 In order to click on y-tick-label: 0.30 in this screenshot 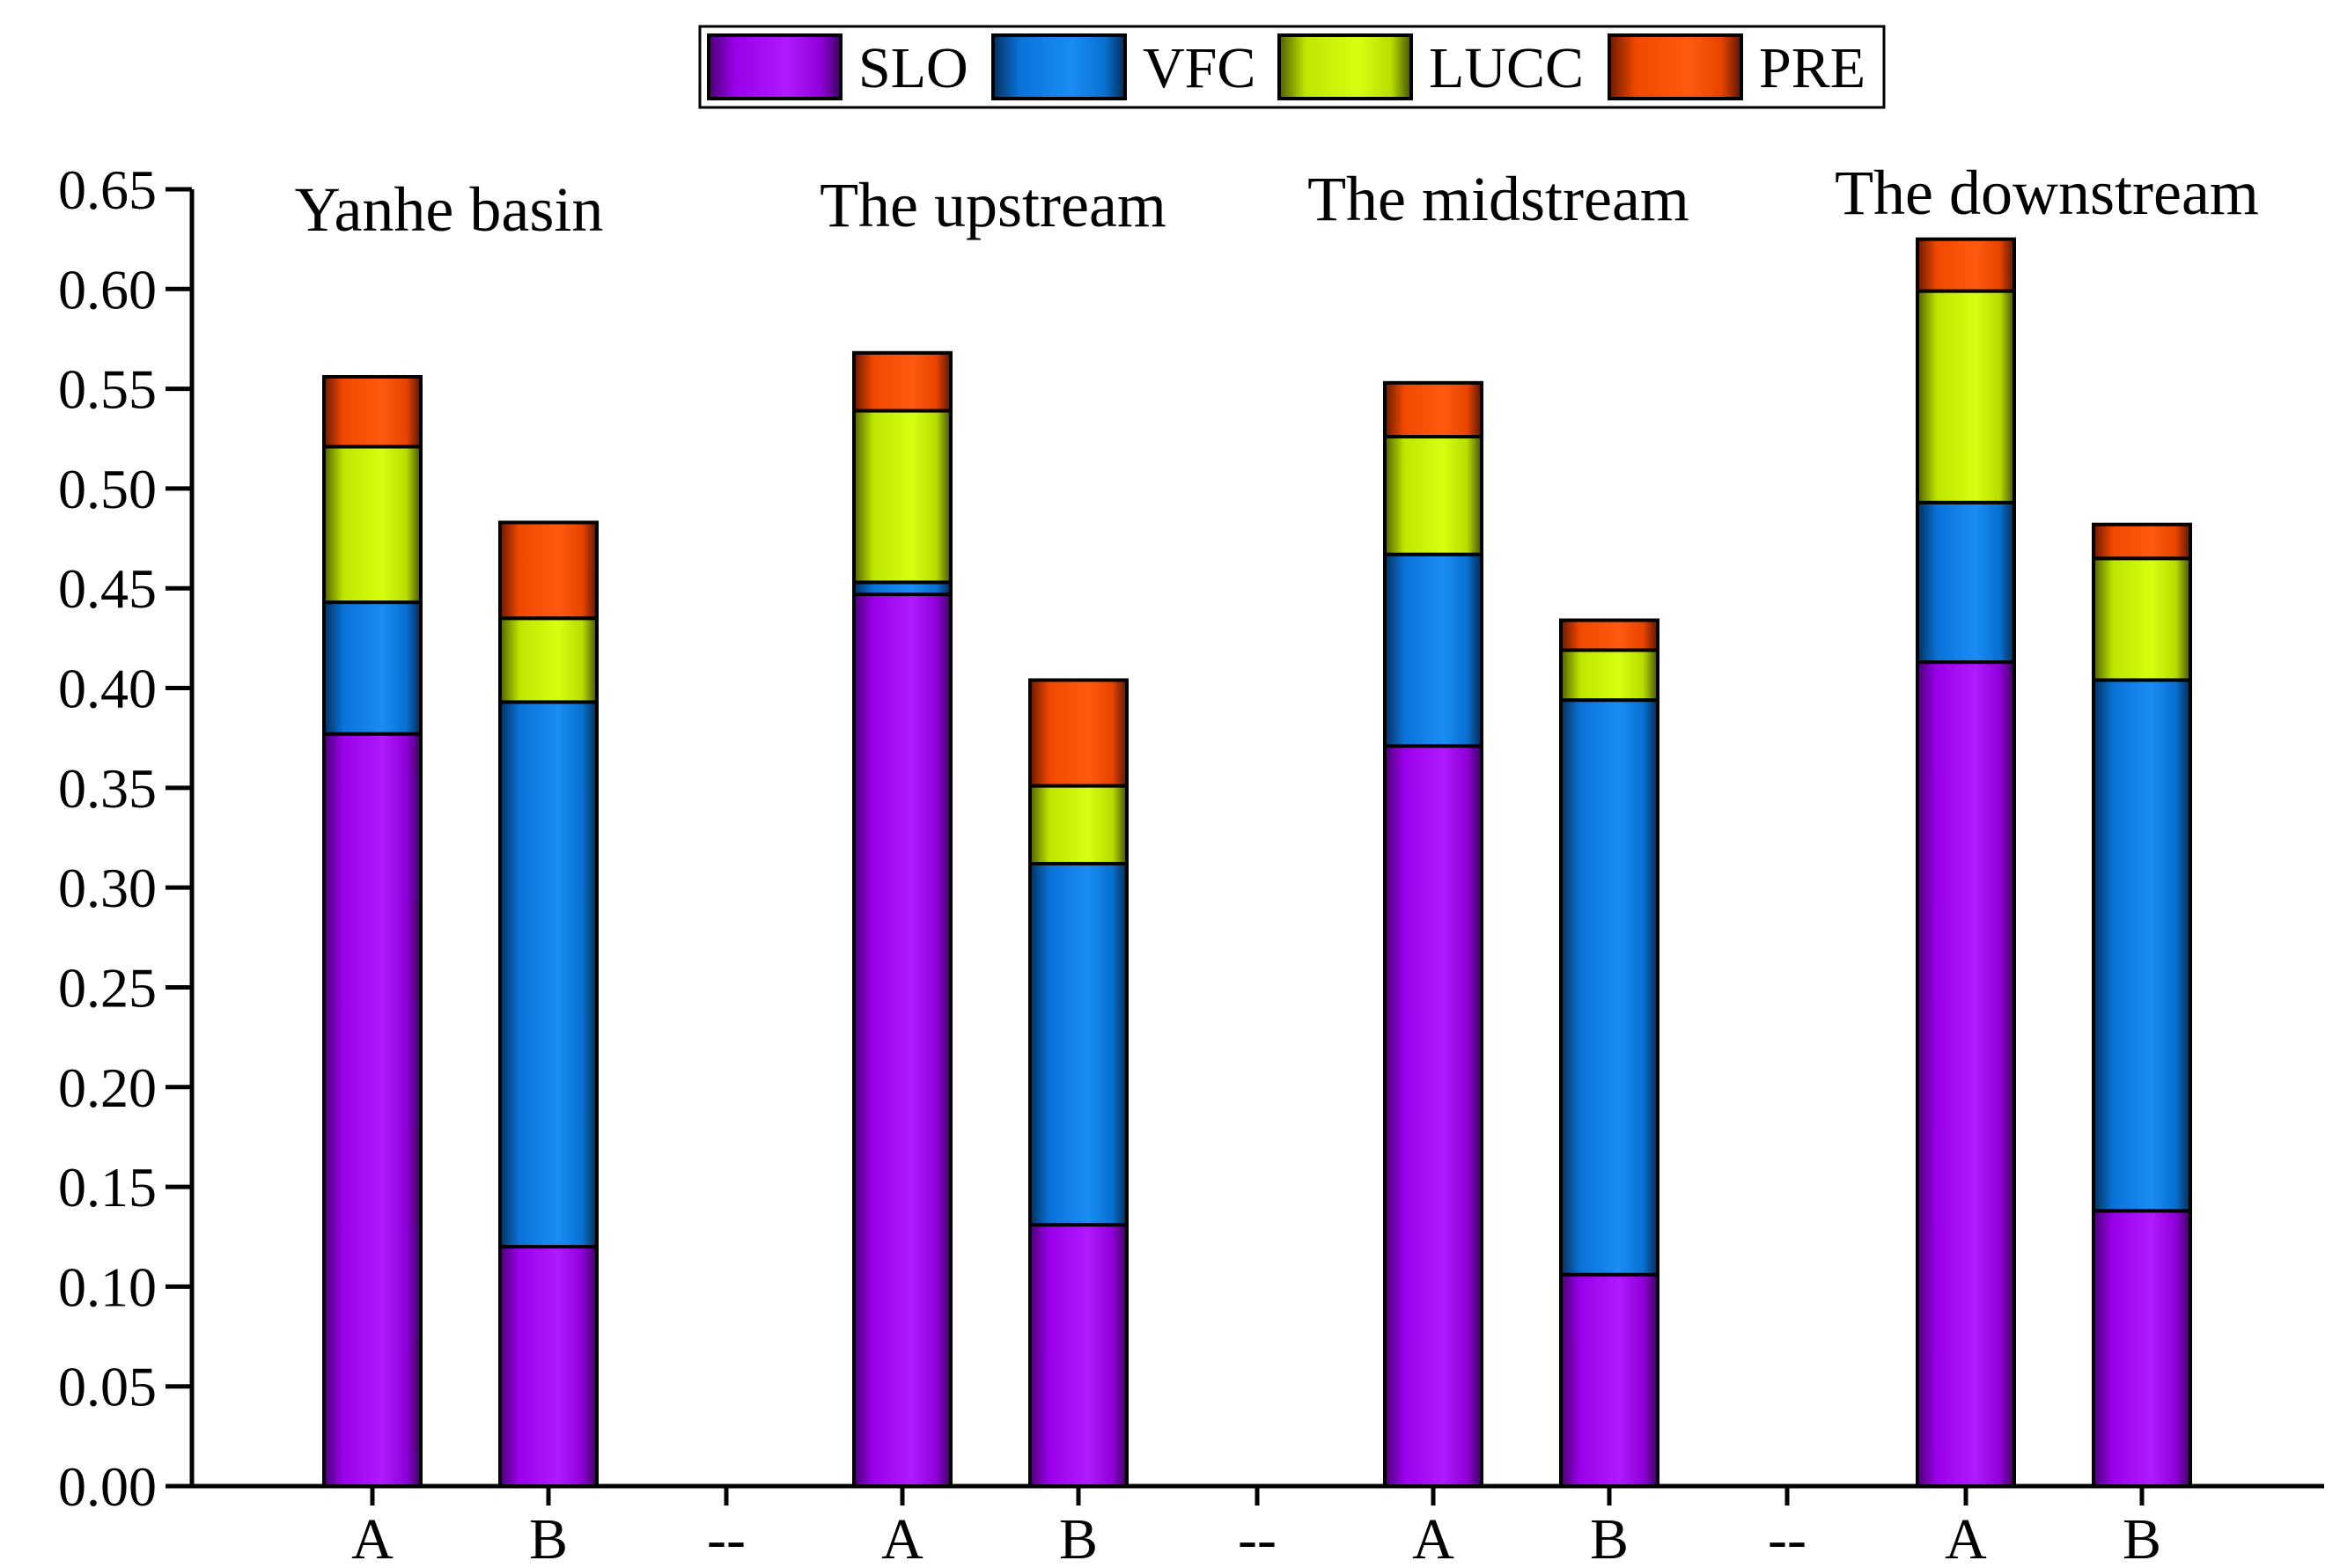, I will do `click(107, 888)`.